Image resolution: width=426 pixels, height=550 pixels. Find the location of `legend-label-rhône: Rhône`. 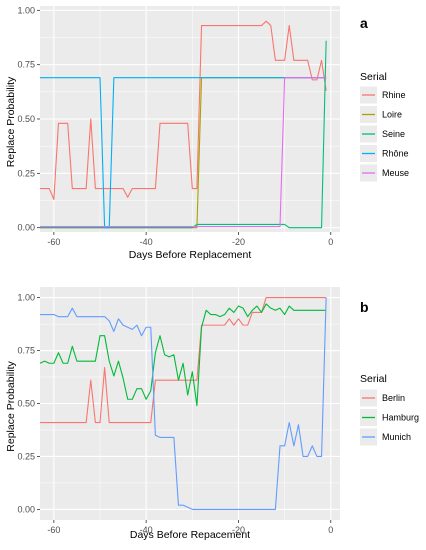

legend-label-rhône: Rhône is located at coordinates (395, 154).